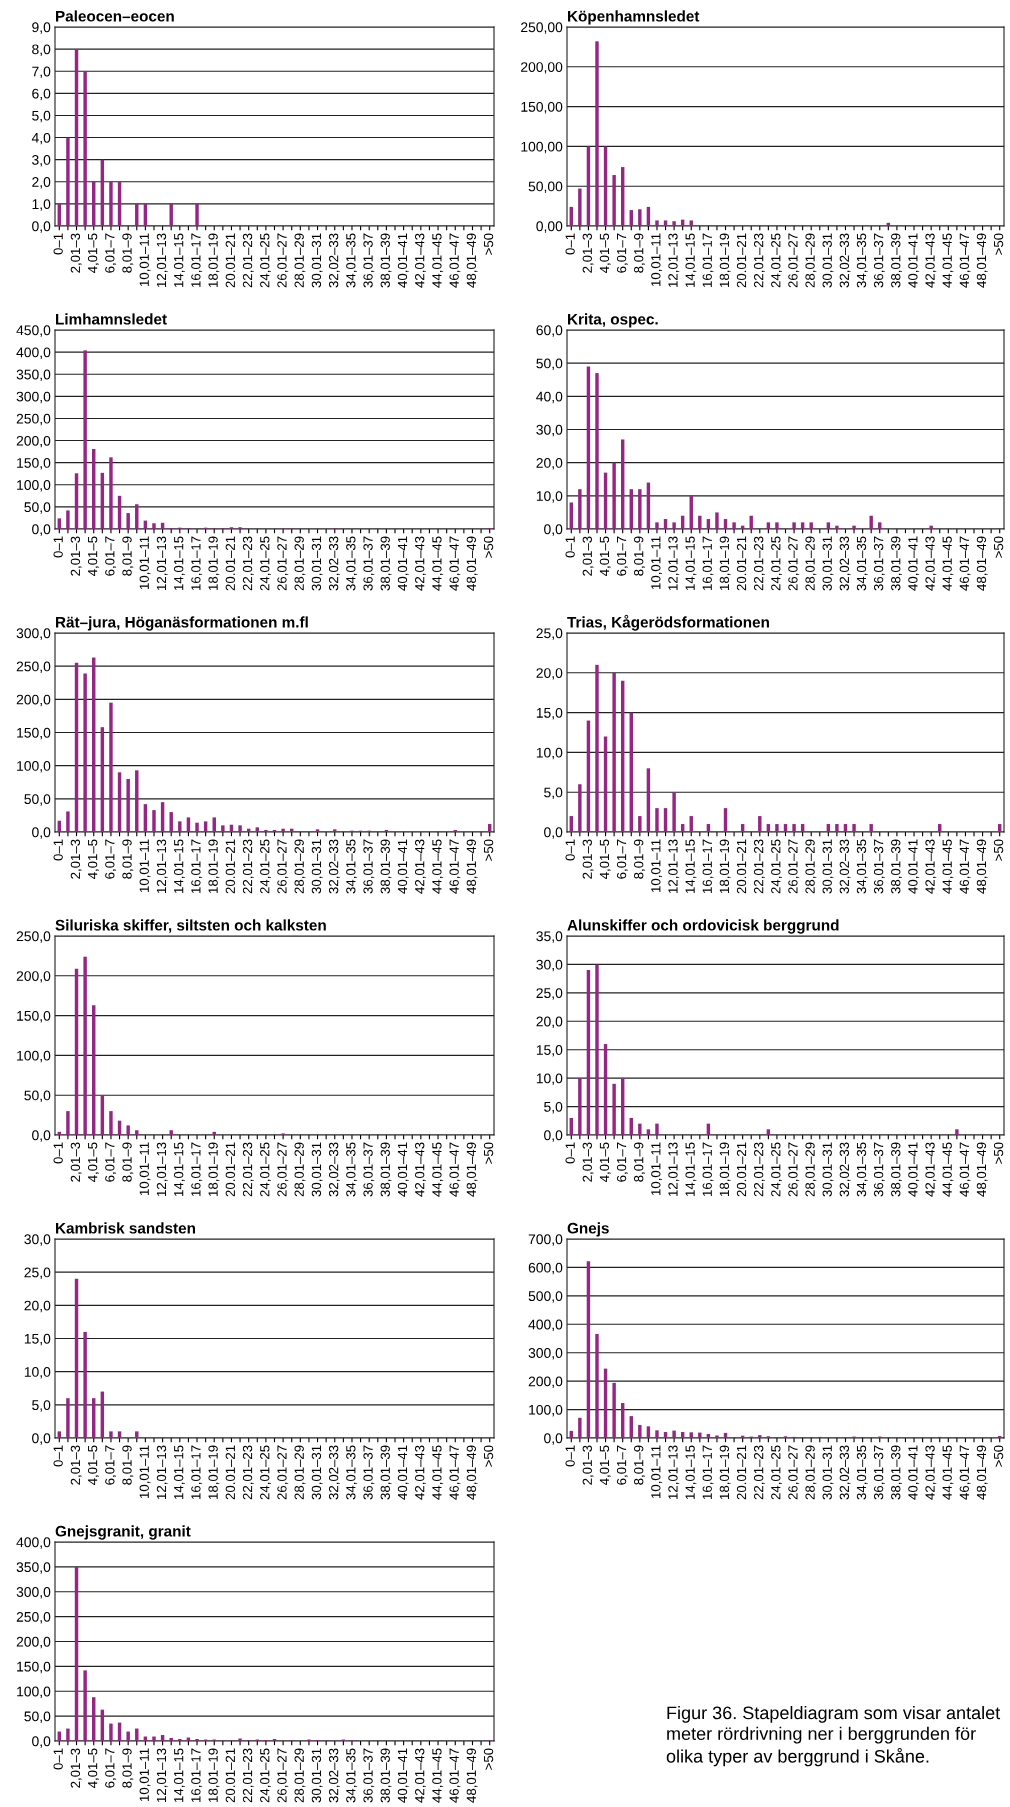 The width and height of the screenshot is (1010, 1807). I want to click on y-tick-label: 10,0, so click(549, 1079).